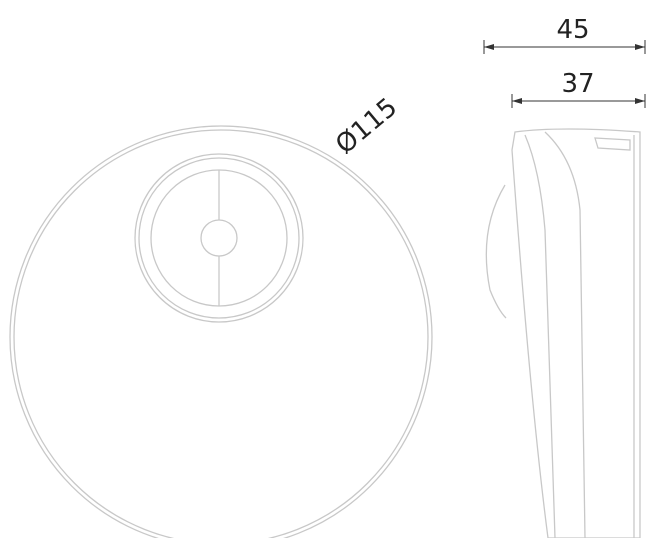  What do you see at coordinates (366, 126) in the screenshot?
I see `diameter-label: Ø115` at bounding box center [366, 126].